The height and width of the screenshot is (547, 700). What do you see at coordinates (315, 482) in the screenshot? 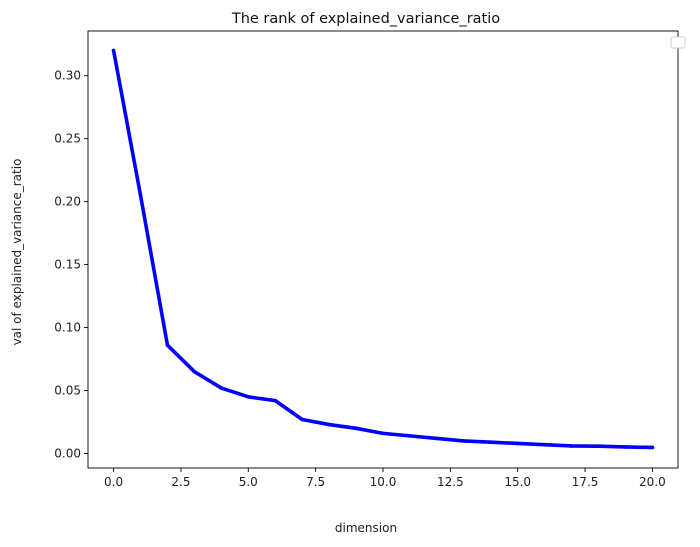
I see `x-tick-label: 7.5` at bounding box center [315, 482].